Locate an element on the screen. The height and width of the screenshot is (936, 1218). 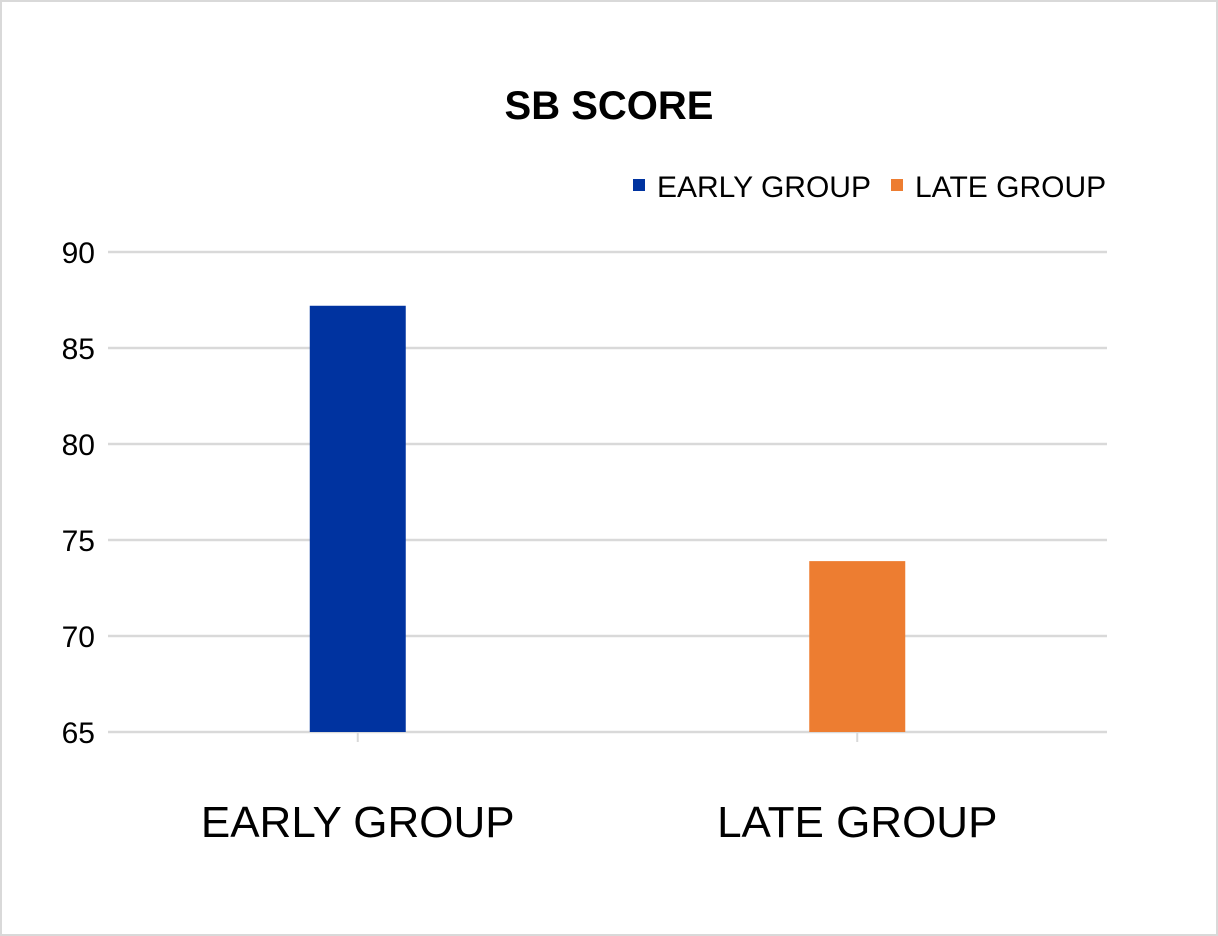
x-tick-label: LATE GROUP is located at coordinates (857, 822).